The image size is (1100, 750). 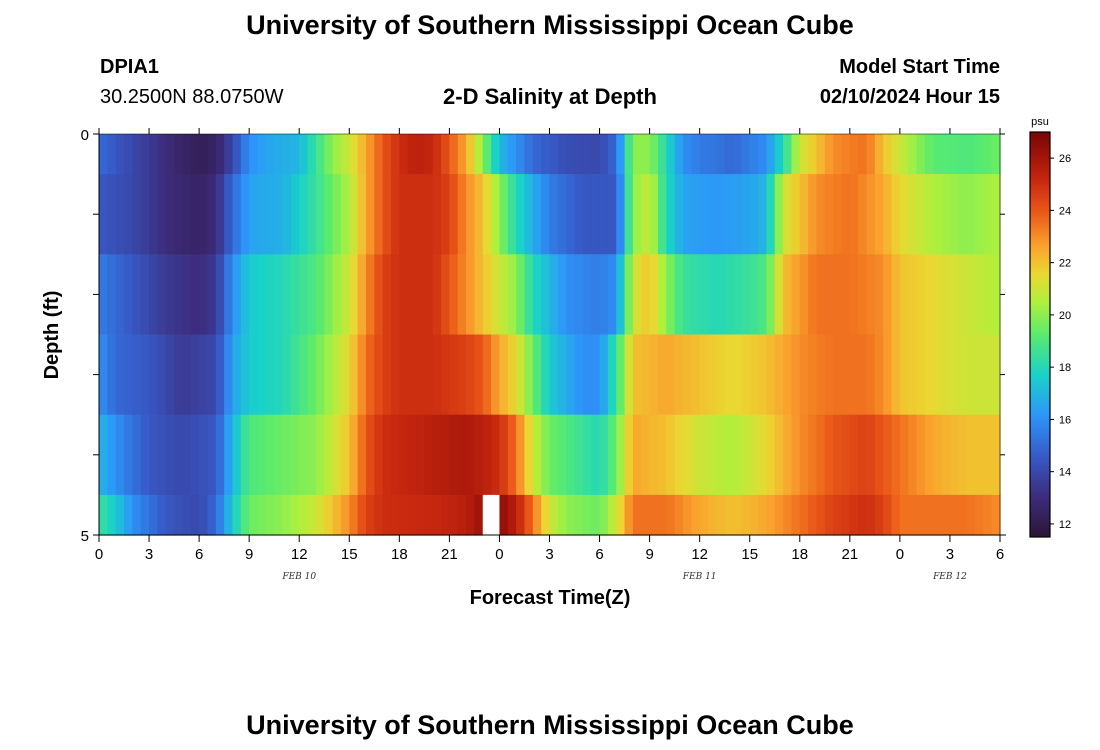 I want to click on x-tick-label: 18, so click(x=399, y=554).